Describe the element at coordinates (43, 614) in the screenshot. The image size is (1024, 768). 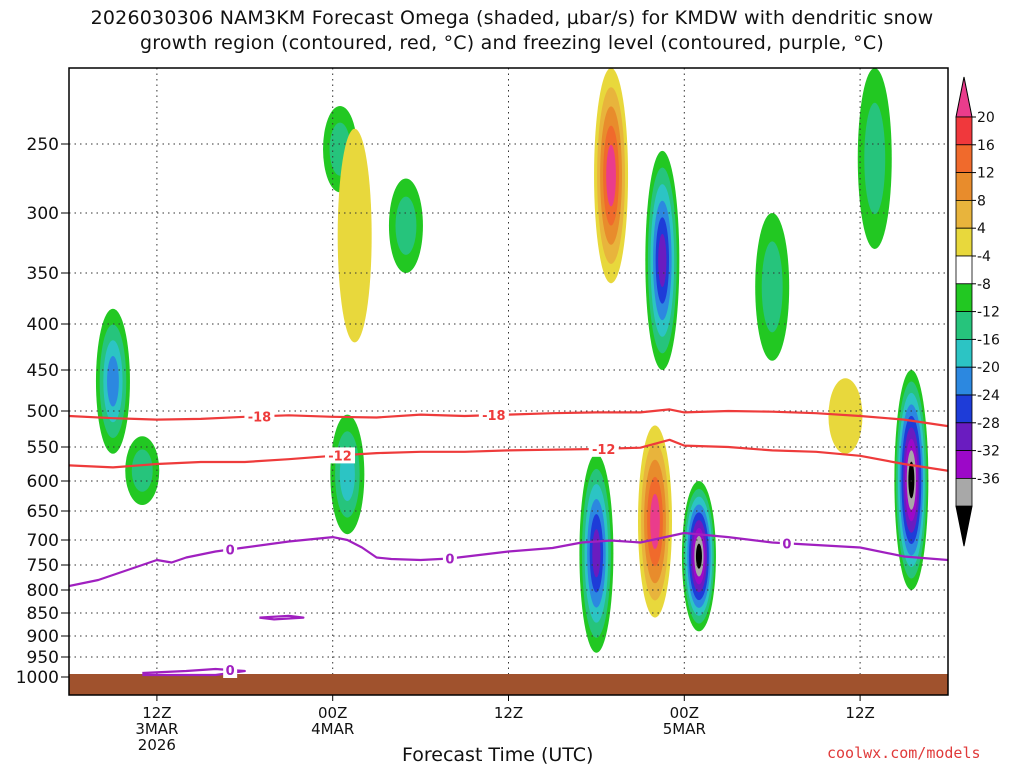
I see `y-tick-label-850: 850` at that location.